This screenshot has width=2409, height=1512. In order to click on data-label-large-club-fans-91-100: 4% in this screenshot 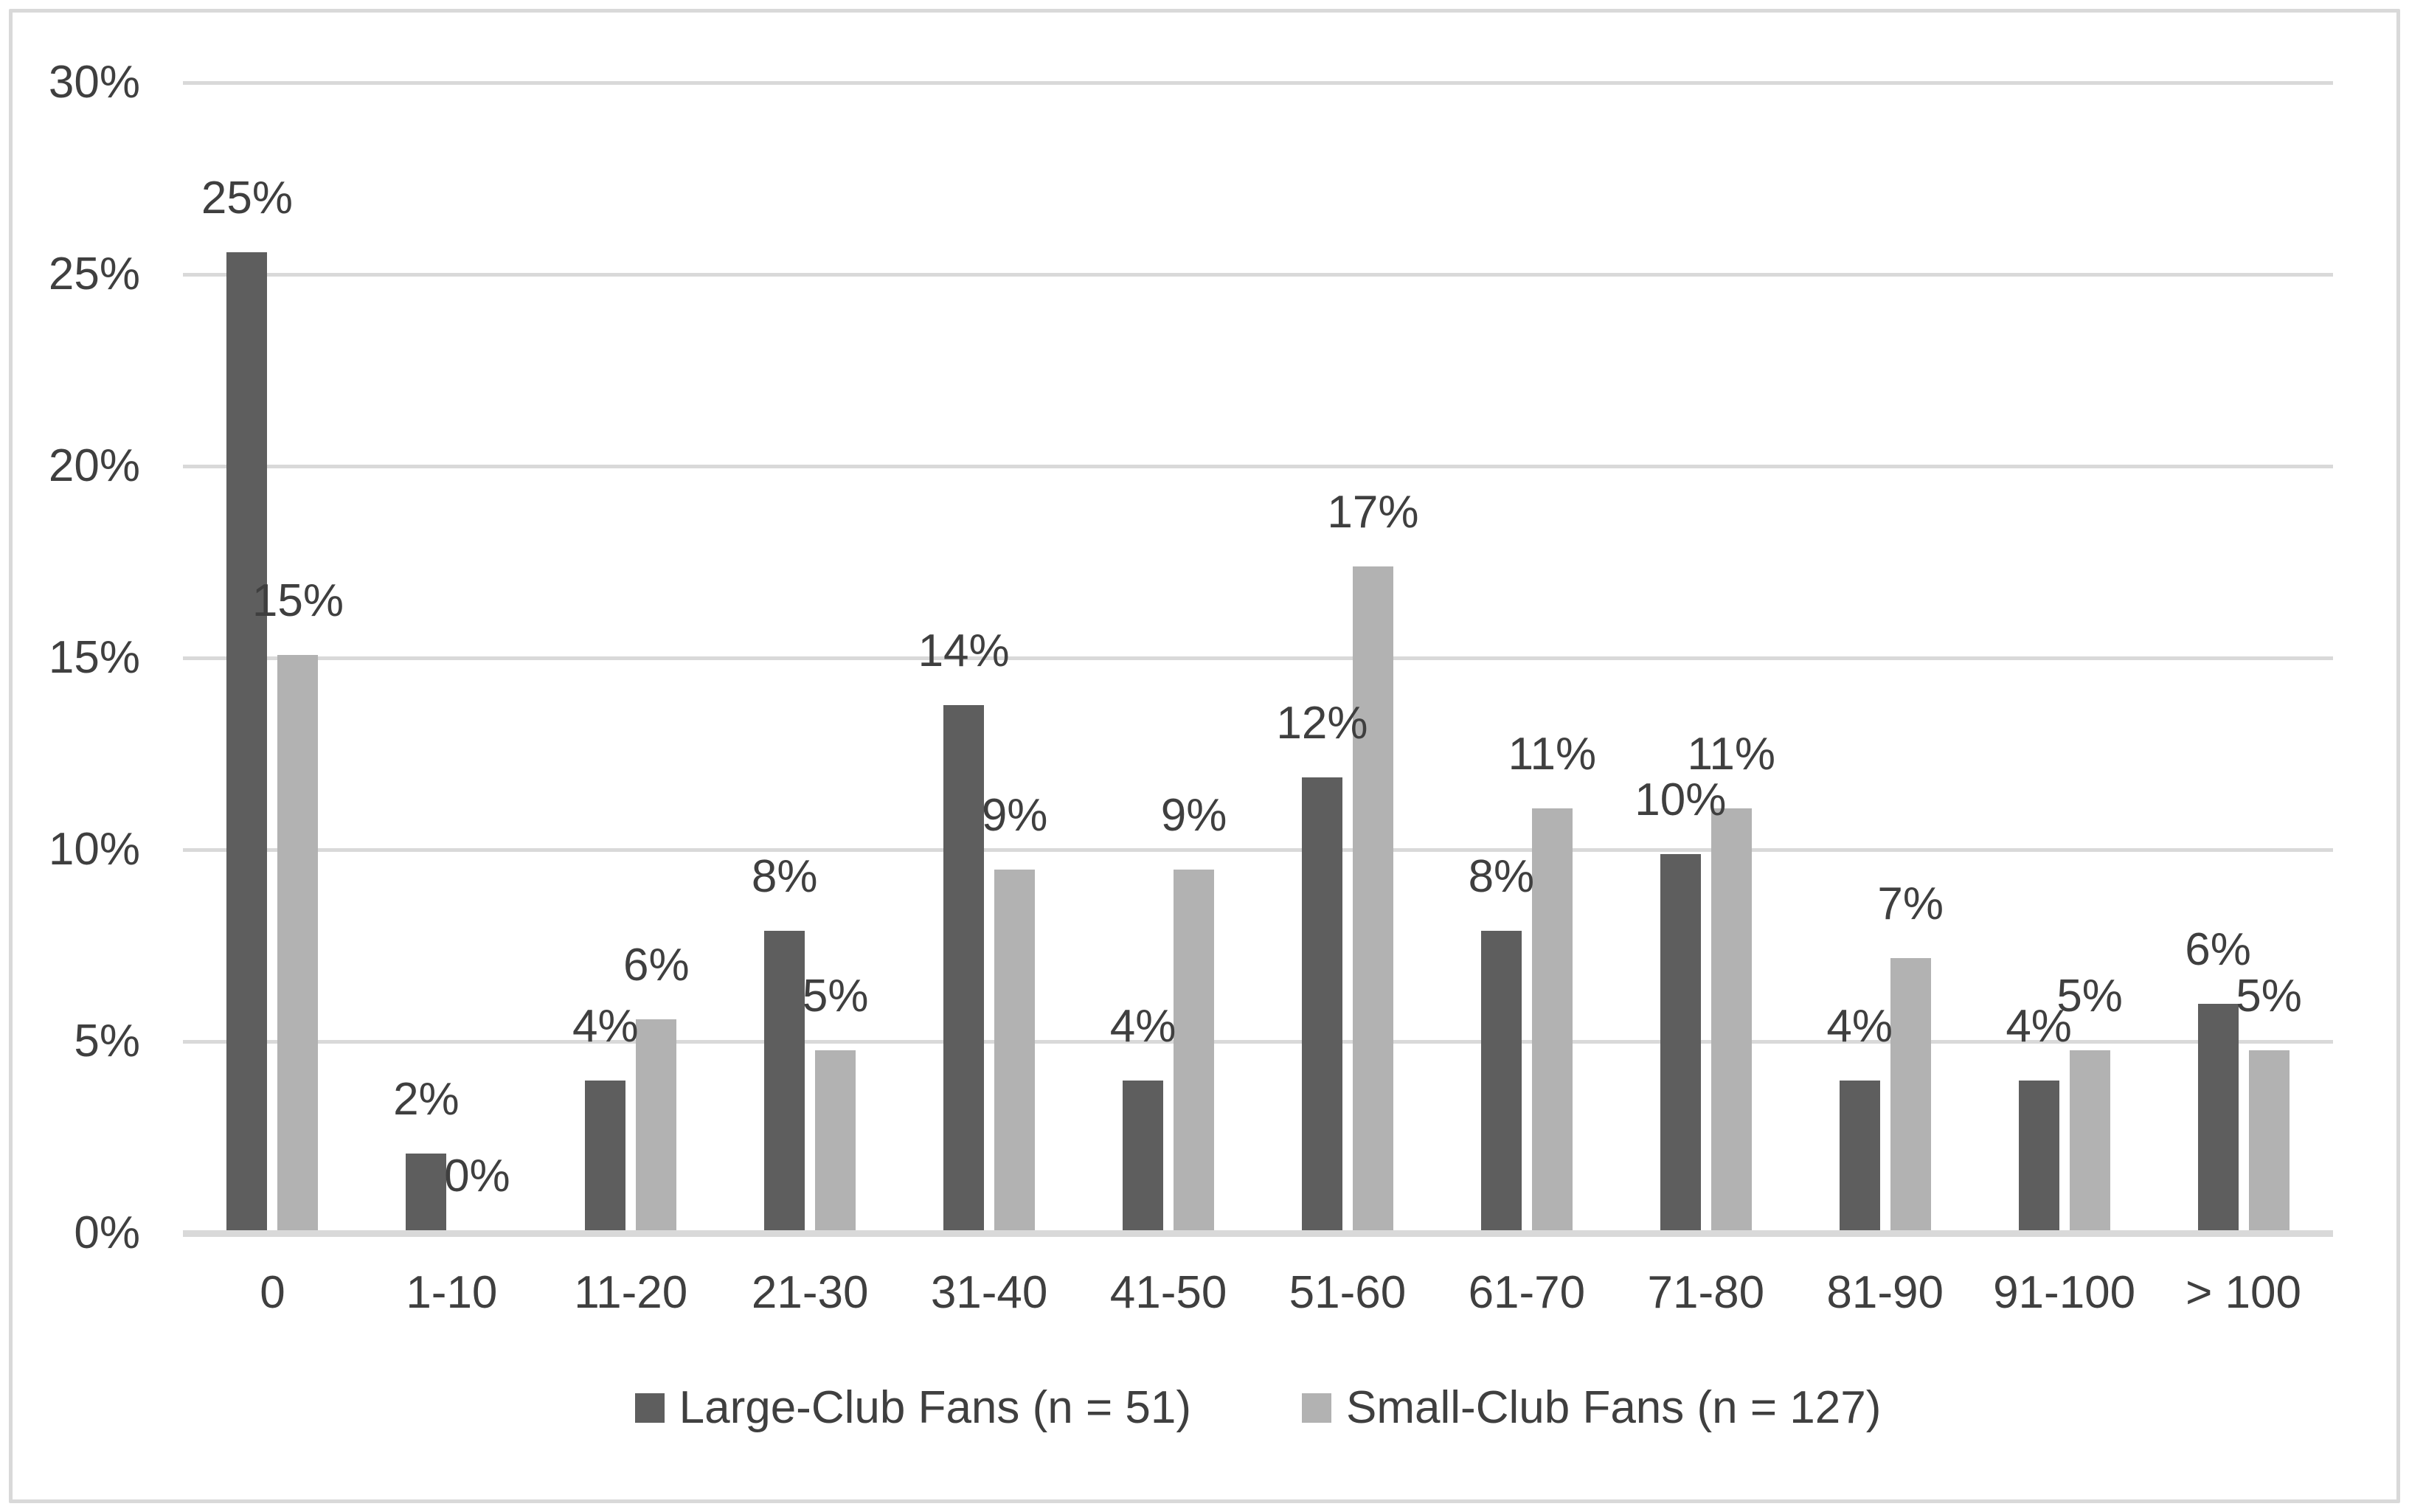, I will do `click(2039, 1026)`.